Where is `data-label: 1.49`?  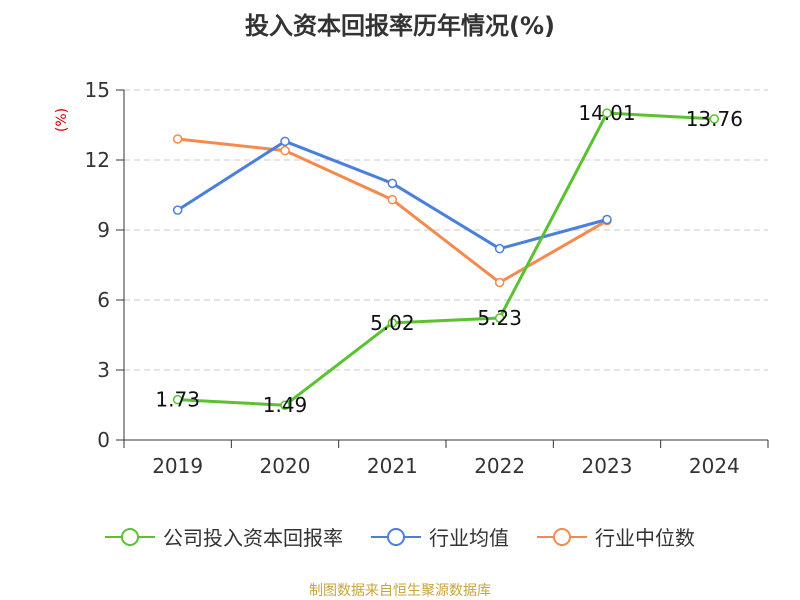 data-label: 1.49 is located at coordinates (285, 405).